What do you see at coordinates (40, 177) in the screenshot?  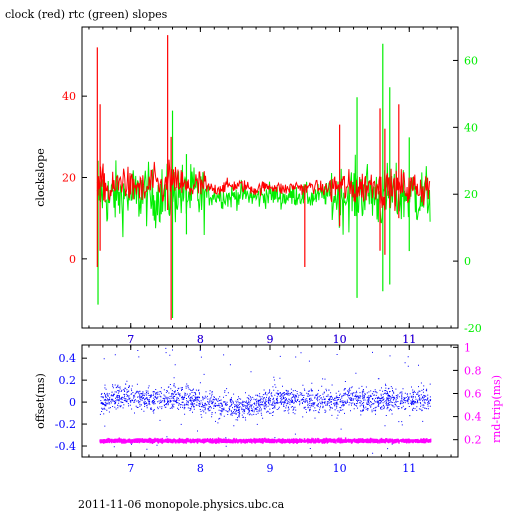 I see `top-y-axis-label: clockslope` at bounding box center [40, 177].